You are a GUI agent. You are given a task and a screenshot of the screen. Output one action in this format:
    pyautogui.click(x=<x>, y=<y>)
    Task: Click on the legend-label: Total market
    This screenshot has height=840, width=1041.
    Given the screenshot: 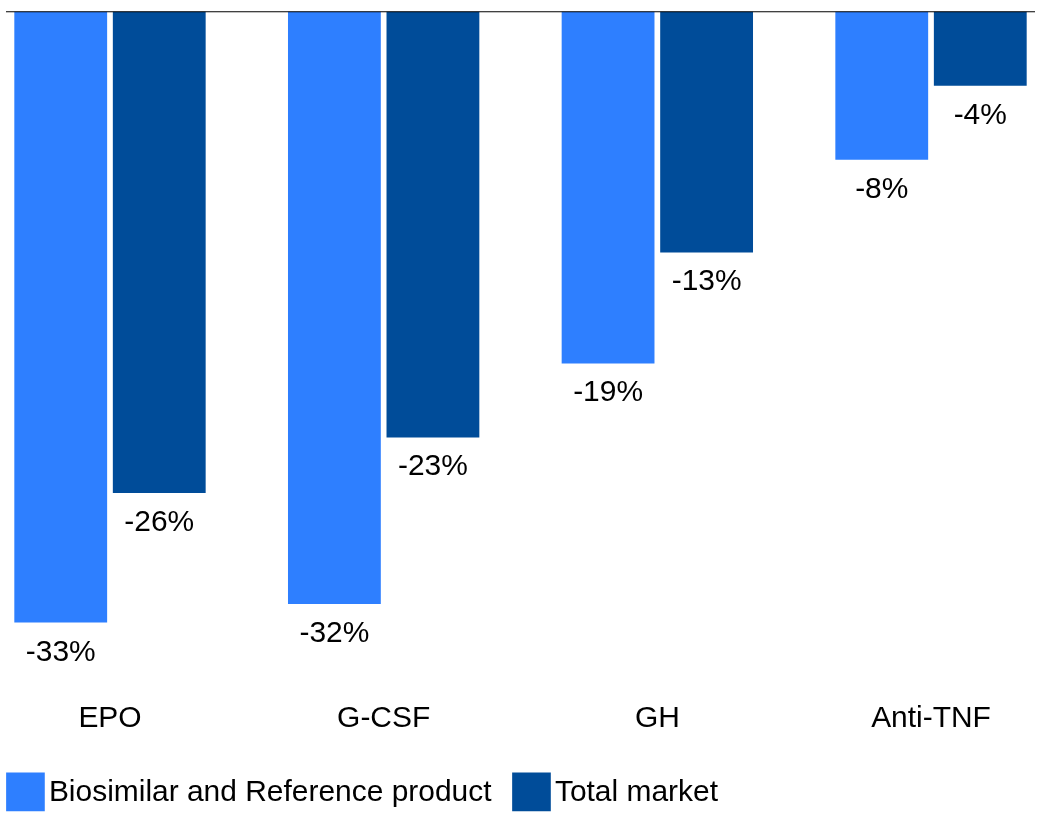 What is the action you would take?
    pyautogui.click(x=636, y=790)
    